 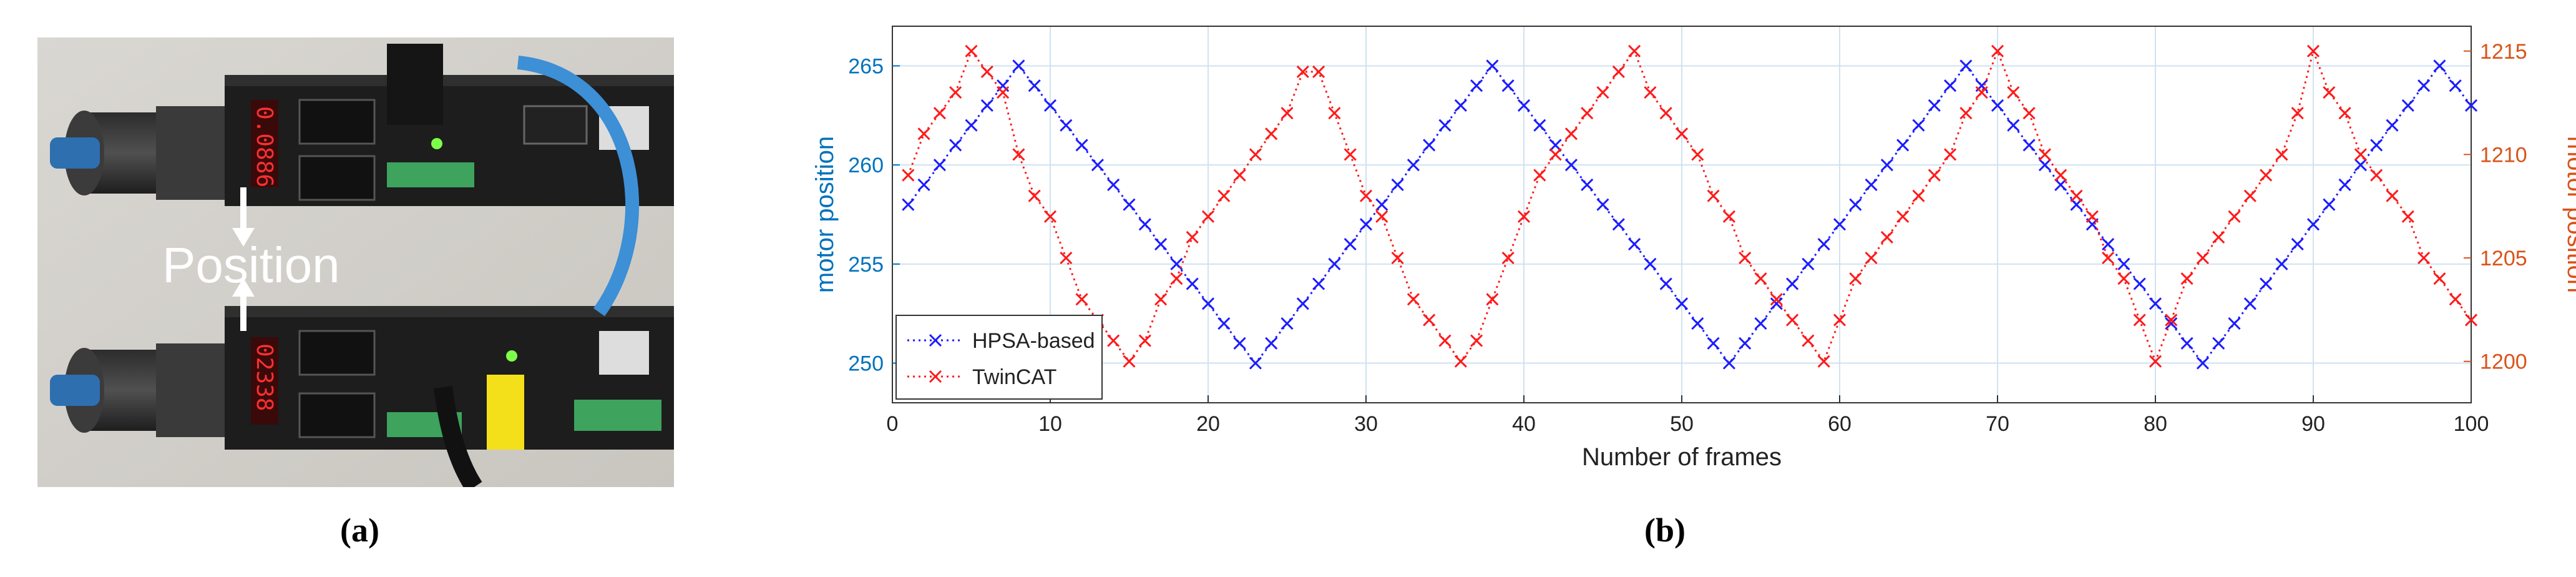 I want to click on bottom-led-display: 02338, so click(x=264, y=377).